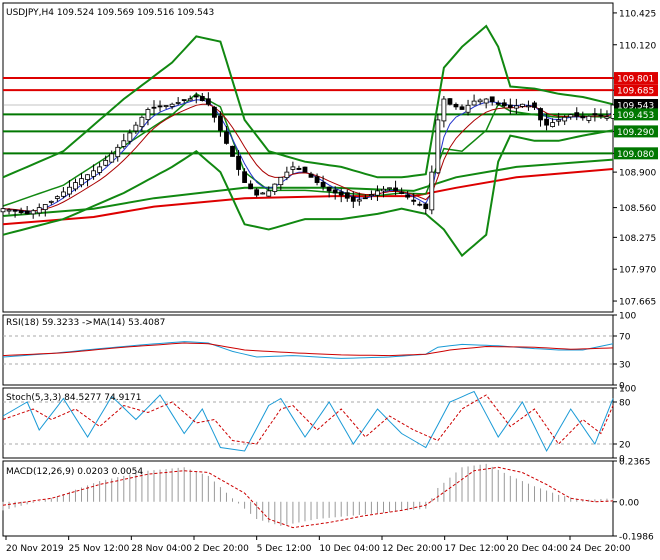  I want to click on rsi-tick-label: 100, so click(627, 317).